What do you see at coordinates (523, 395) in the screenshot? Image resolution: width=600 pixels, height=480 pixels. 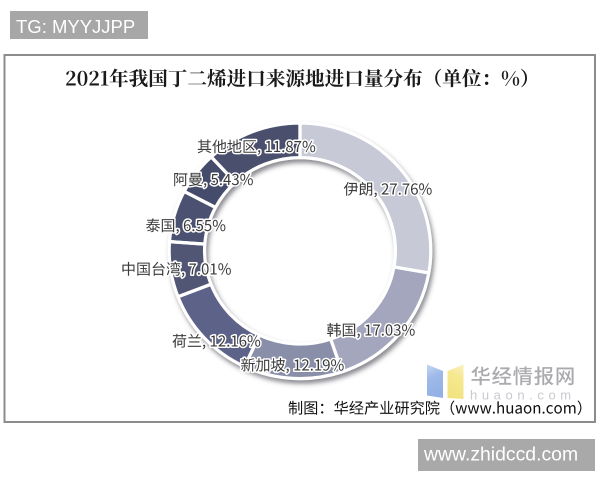 I see `svg-text: huaon.com` at bounding box center [523, 395].